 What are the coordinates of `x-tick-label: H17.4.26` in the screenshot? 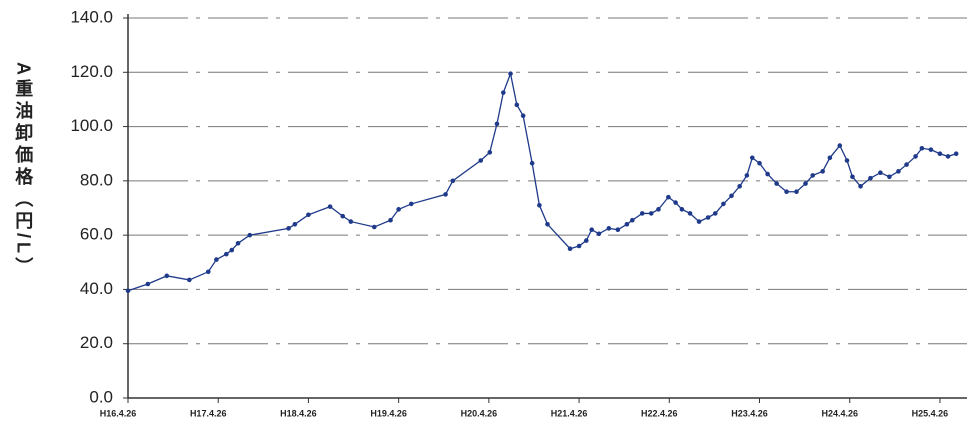 It's located at (208, 413).